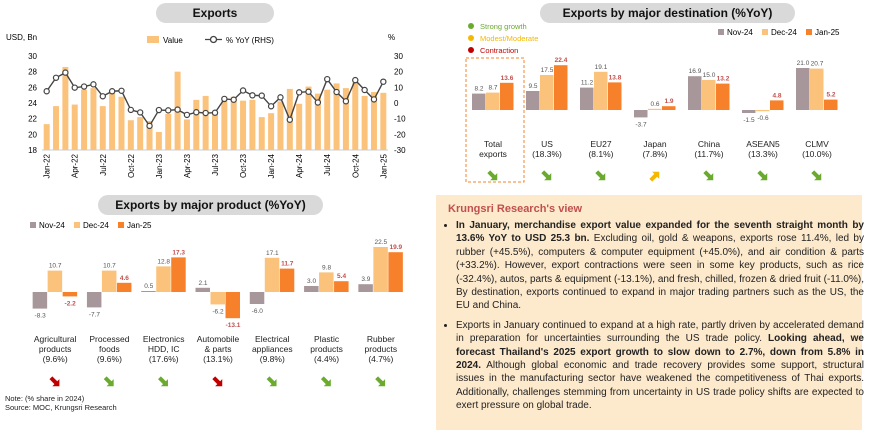 Image resolution: width=870 pixels, height=439 pixels. What do you see at coordinates (271, 165) in the screenshot?
I see `exports-xtick: Jan-24` at bounding box center [271, 165].